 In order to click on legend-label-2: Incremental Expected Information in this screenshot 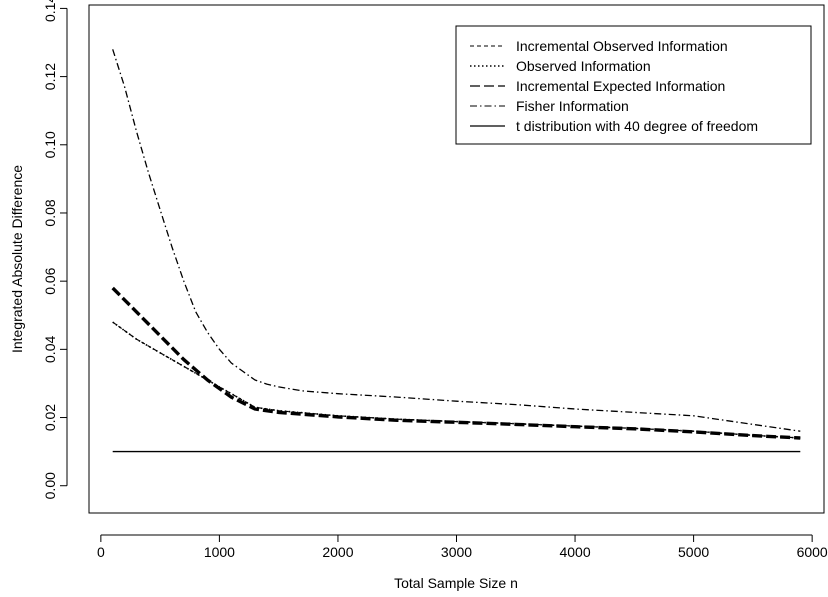, I will do `click(620, 86)`.